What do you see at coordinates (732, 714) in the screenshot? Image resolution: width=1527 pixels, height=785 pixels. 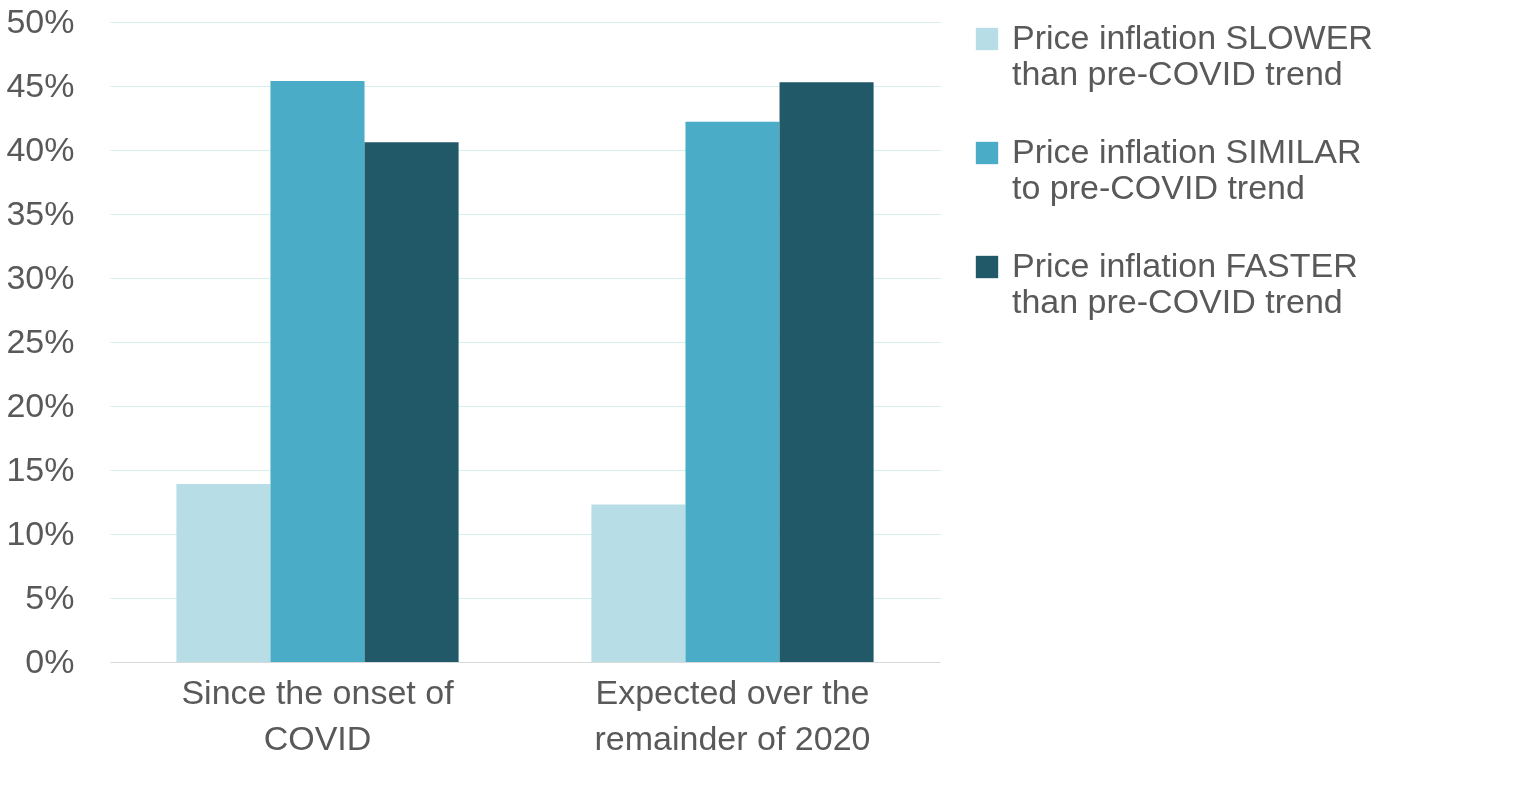 I see `x-tick-label: Expected over the remainder of 2020` at bounding box center [732, 714].